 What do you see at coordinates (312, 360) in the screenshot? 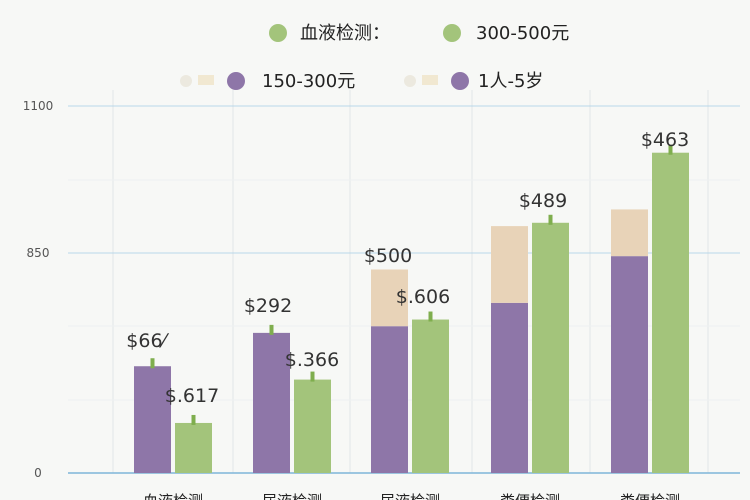
I see `data-label: $.366` at bounding box center [312, 360].